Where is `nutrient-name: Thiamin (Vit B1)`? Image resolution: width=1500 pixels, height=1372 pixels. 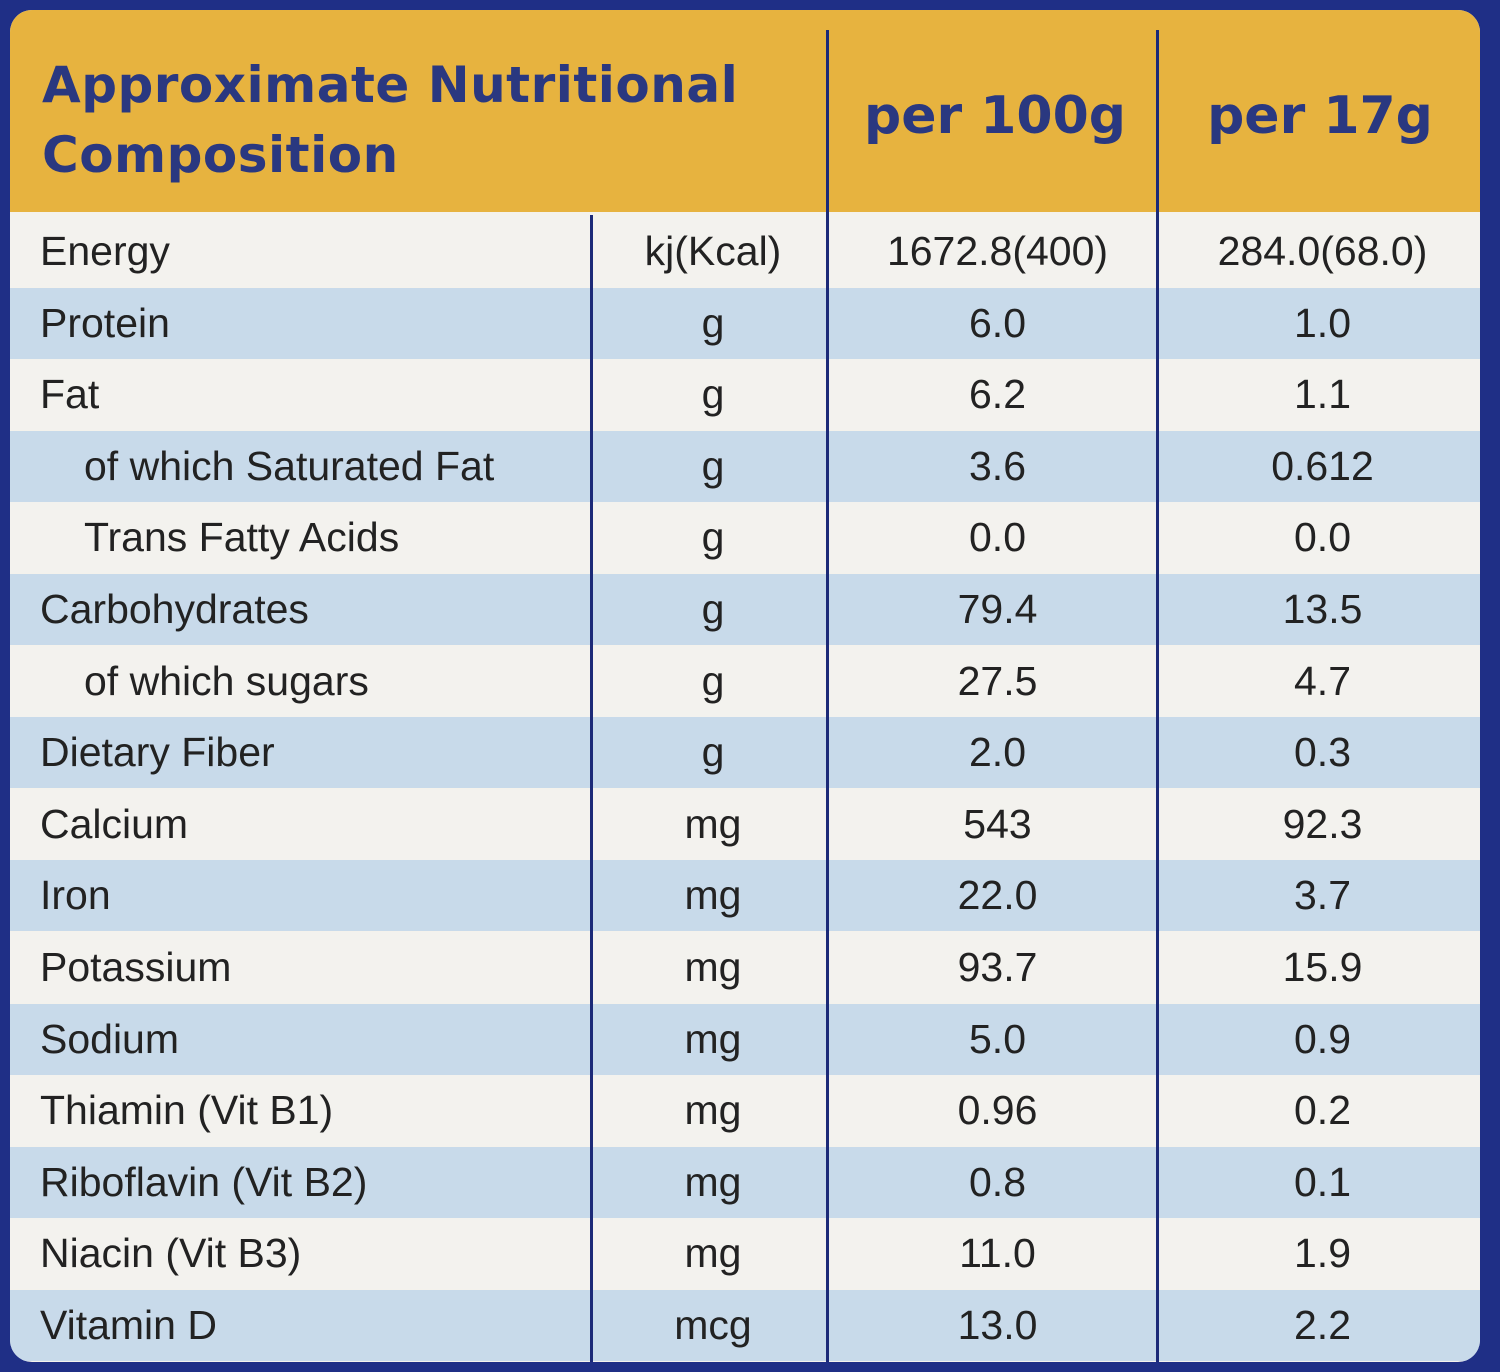 nutrient-name: Thiamin (Vit B1) is located at coordinates (187, 1110).